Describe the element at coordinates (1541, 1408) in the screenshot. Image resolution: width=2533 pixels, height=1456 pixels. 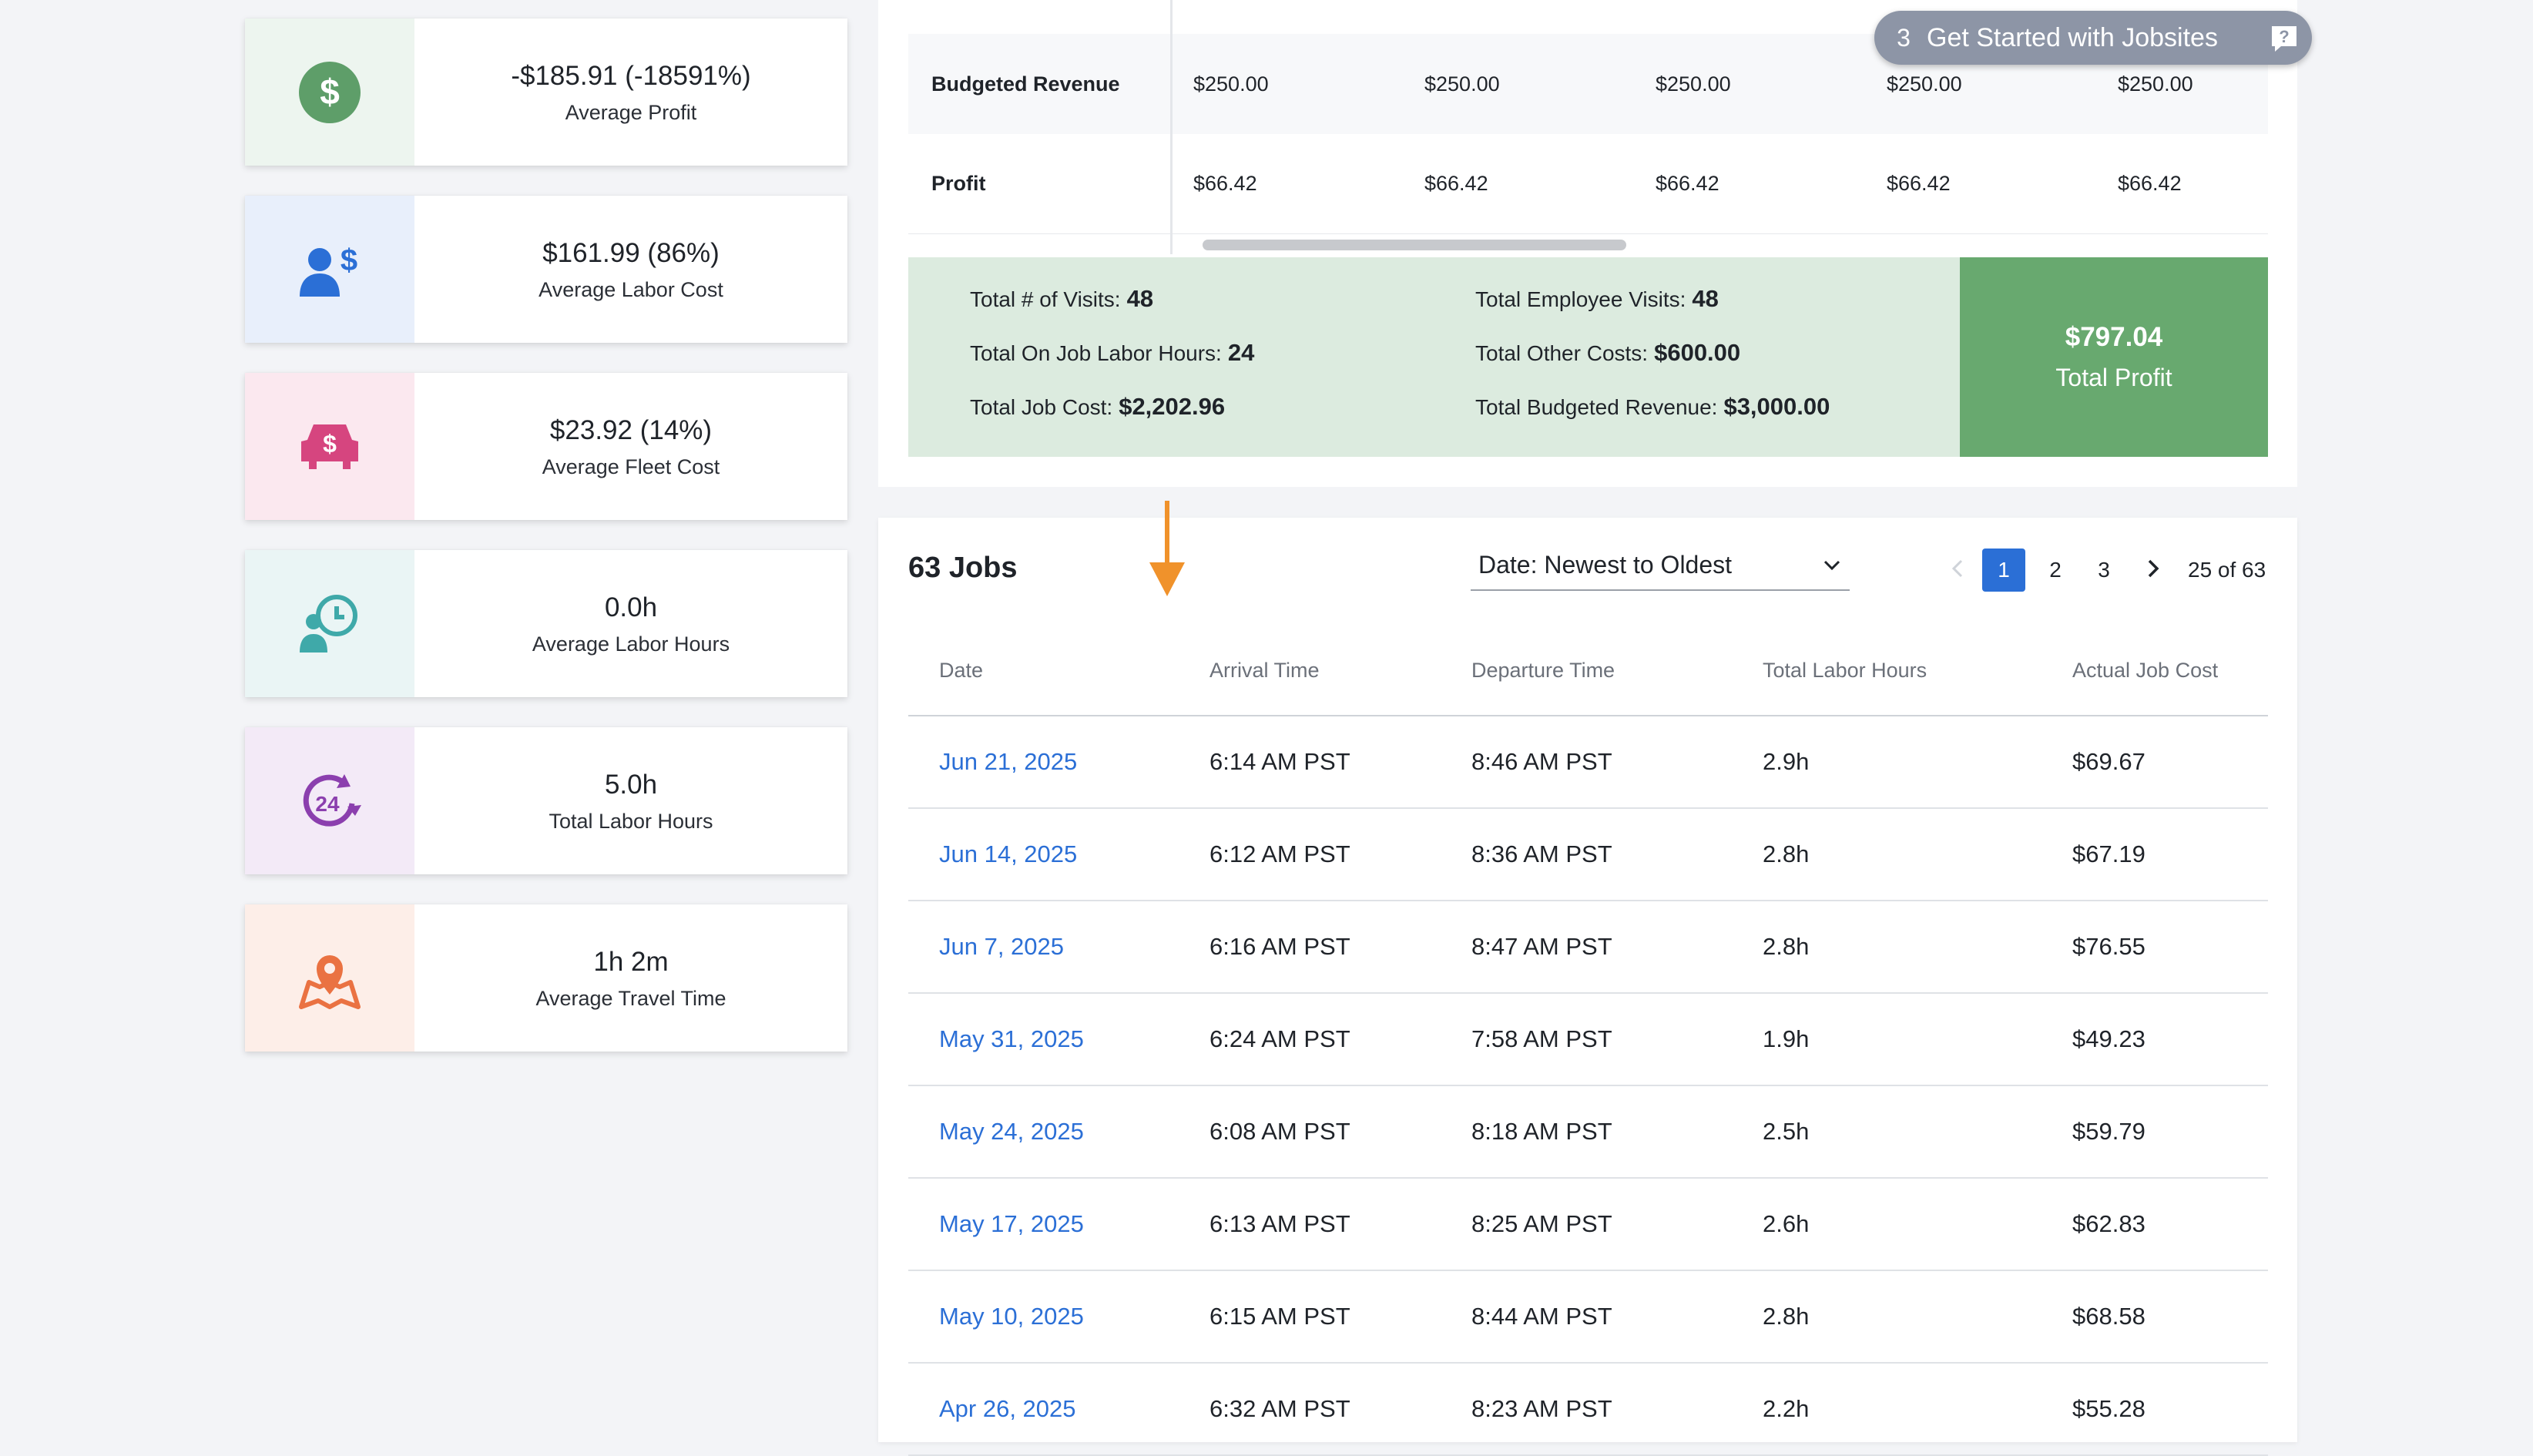
I see `departure-time: 8:23 AM PST` at that location.